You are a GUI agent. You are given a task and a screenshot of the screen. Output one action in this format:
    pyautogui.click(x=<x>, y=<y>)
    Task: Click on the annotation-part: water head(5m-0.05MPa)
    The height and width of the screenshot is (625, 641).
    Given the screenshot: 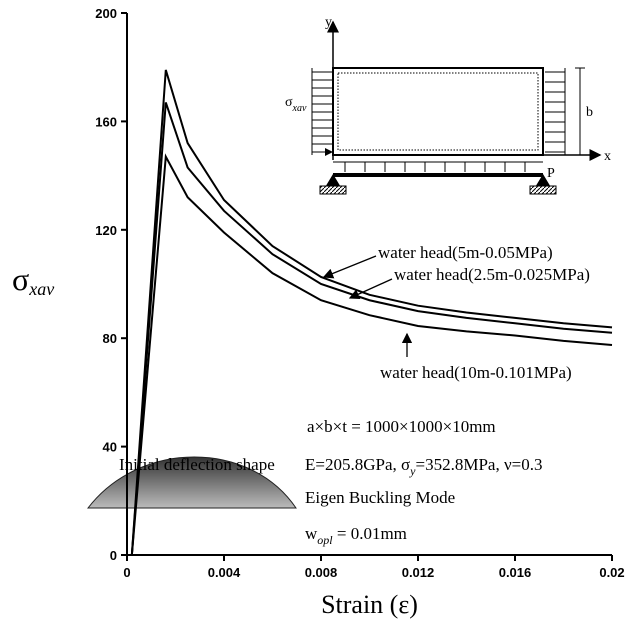 What is the action you would take?
    pyautogui.click(x=465, y=252)
    